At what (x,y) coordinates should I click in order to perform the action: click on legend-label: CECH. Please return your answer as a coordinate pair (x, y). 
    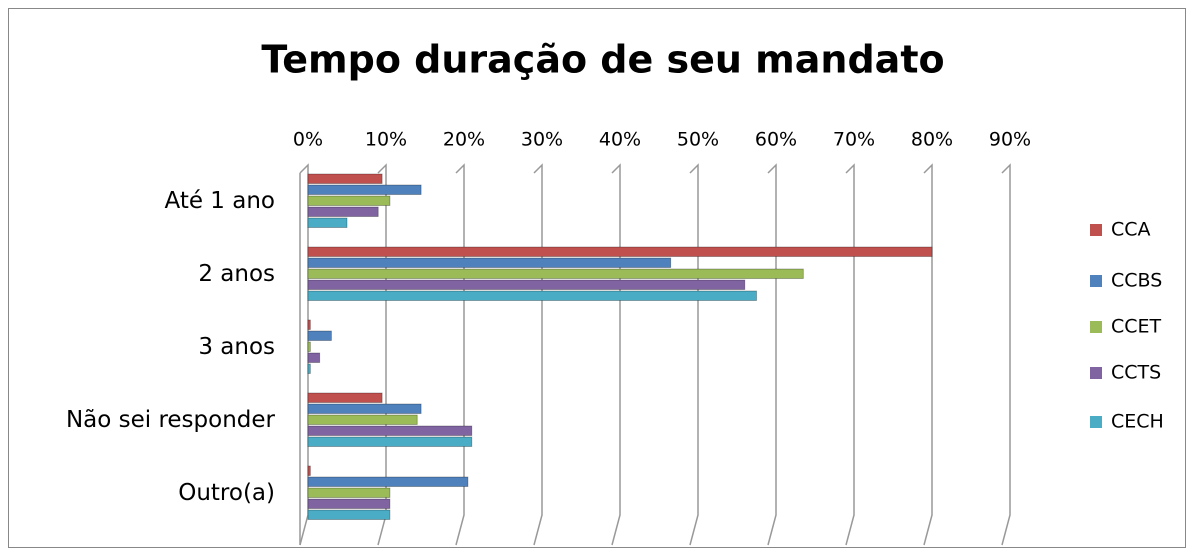
    Looking at the image, I should click on (1137, 422).